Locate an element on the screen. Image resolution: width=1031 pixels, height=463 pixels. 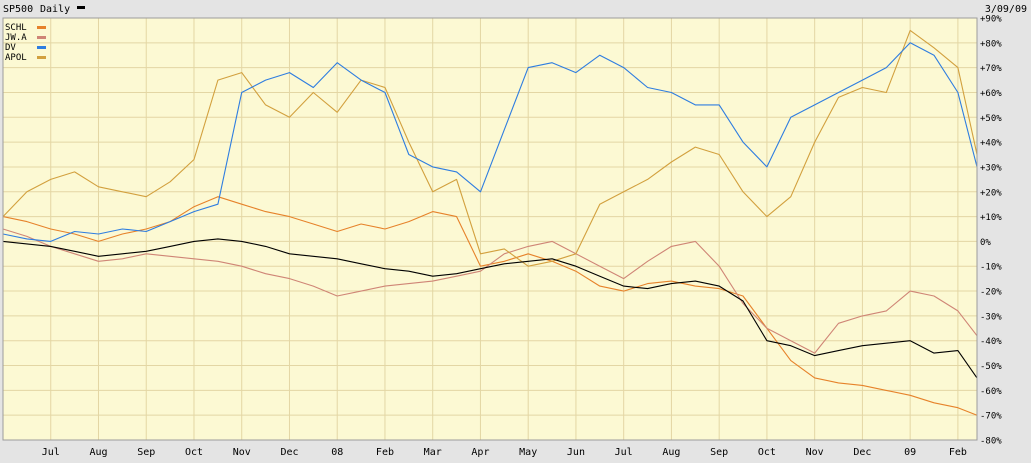
x-tick-label: Apr is located at coordinates (480, 452).